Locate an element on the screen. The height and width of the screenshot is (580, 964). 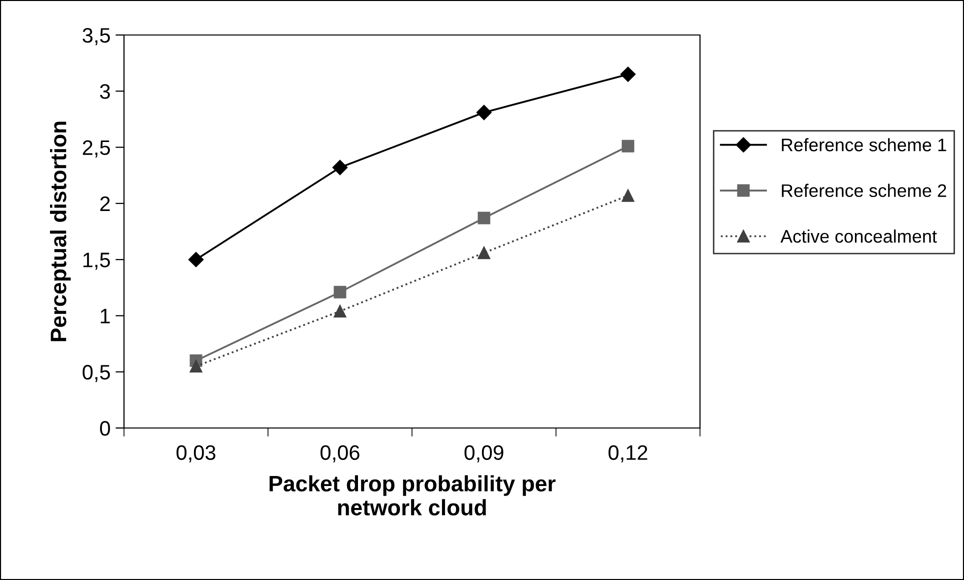
y-tick-label: 1,5 is located at coordinates (96, 261).